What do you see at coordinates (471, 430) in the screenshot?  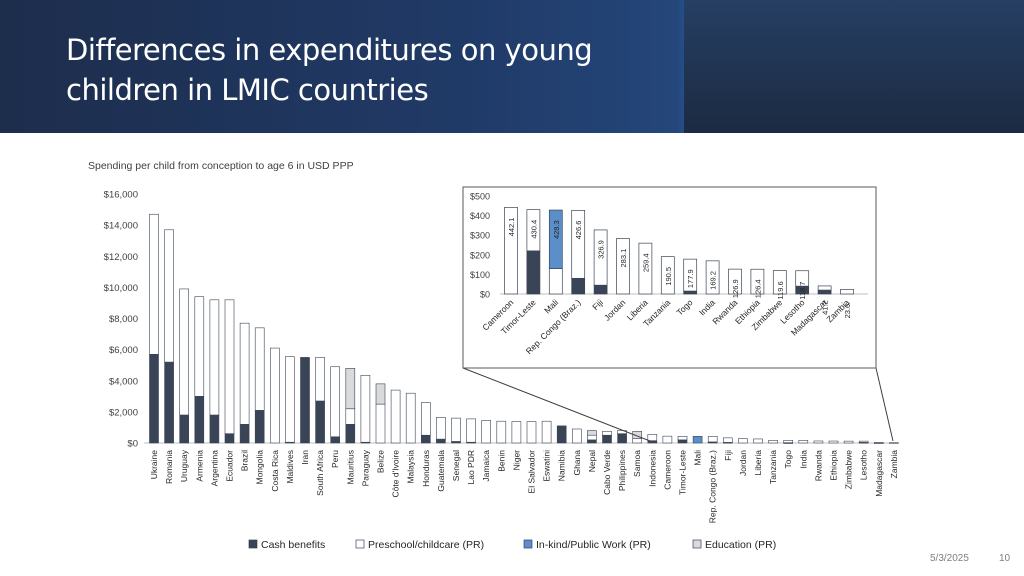 I see `bar-lao-pdr-preschool-childcare-pr` at bounding box center [471, 430].